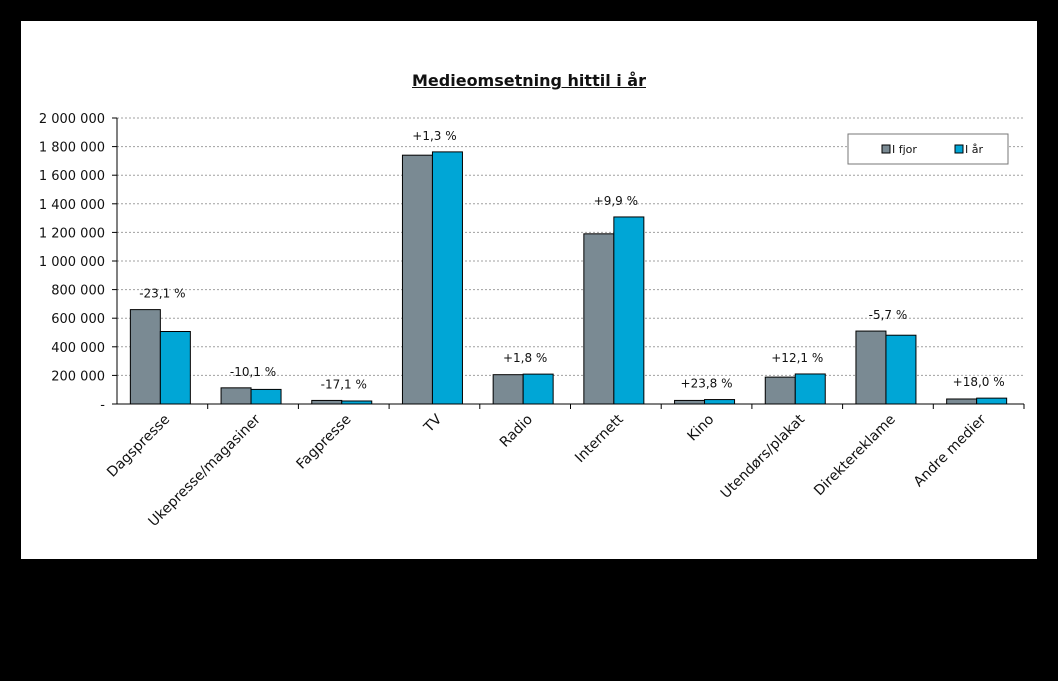  I want to click on change-label: -5,7 %, so click(888, 315).